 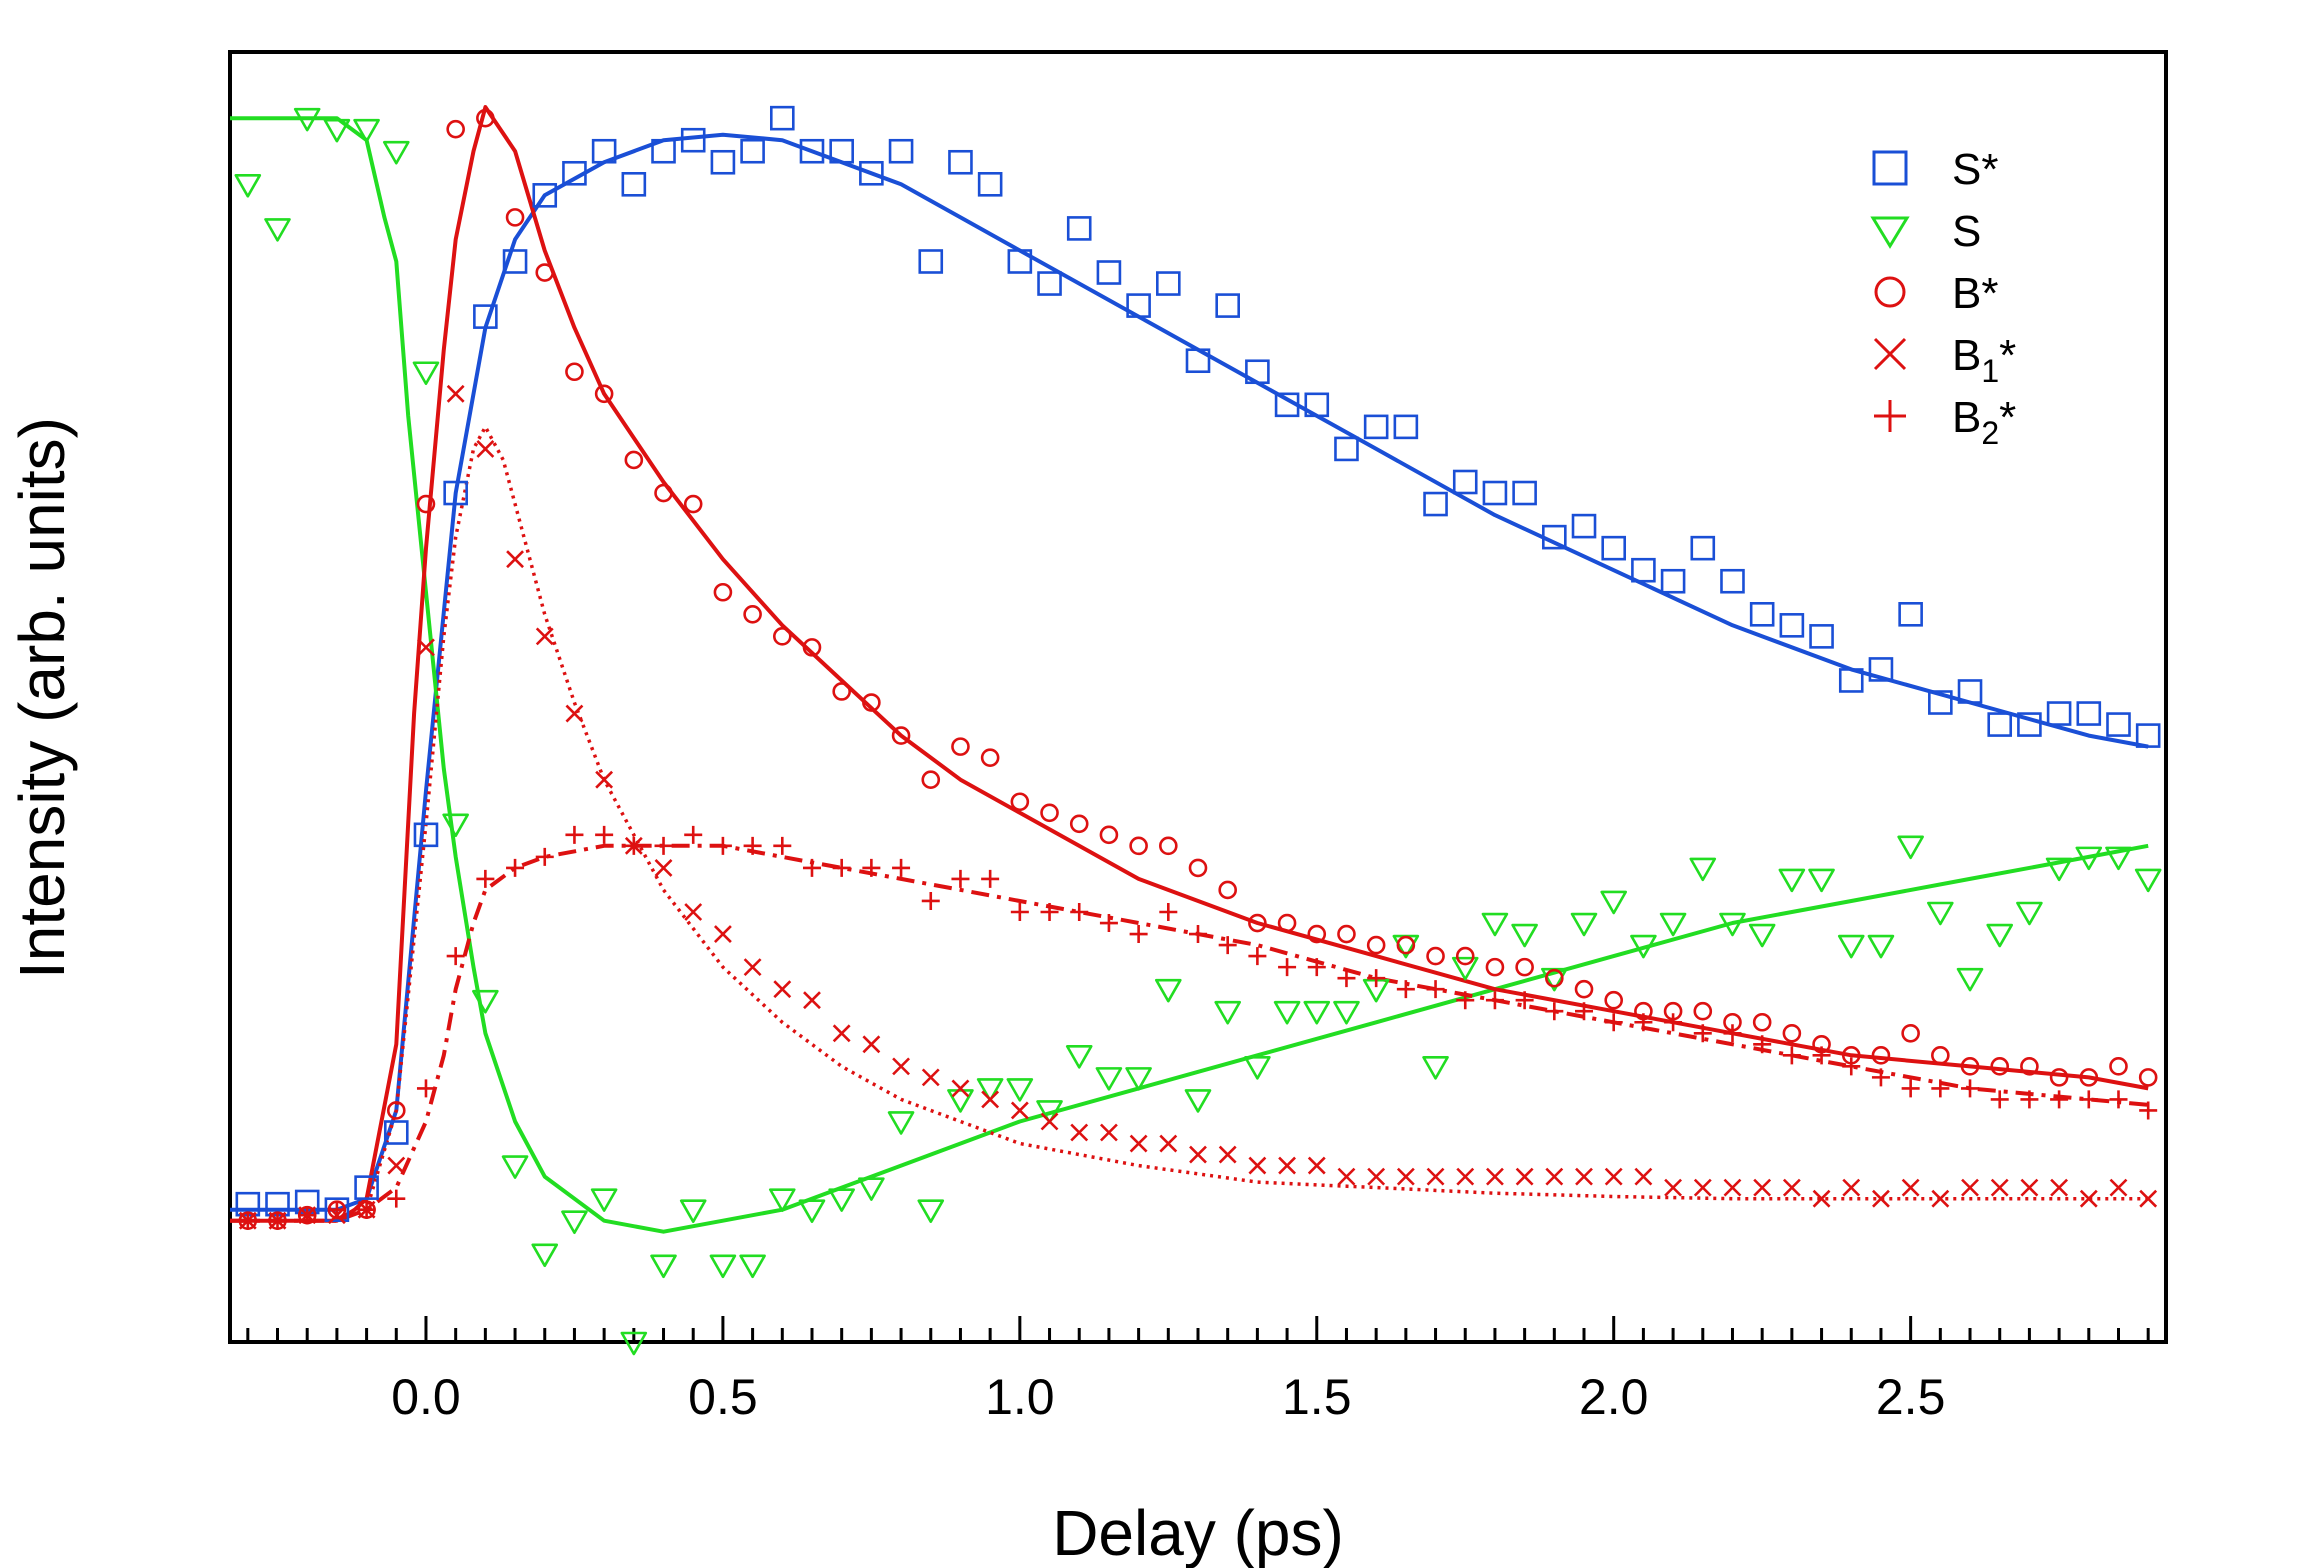 What do you see at coordinates (1890, 232) in the screenshot?
I see `legend-marker` at bounding box center [1890, 232].